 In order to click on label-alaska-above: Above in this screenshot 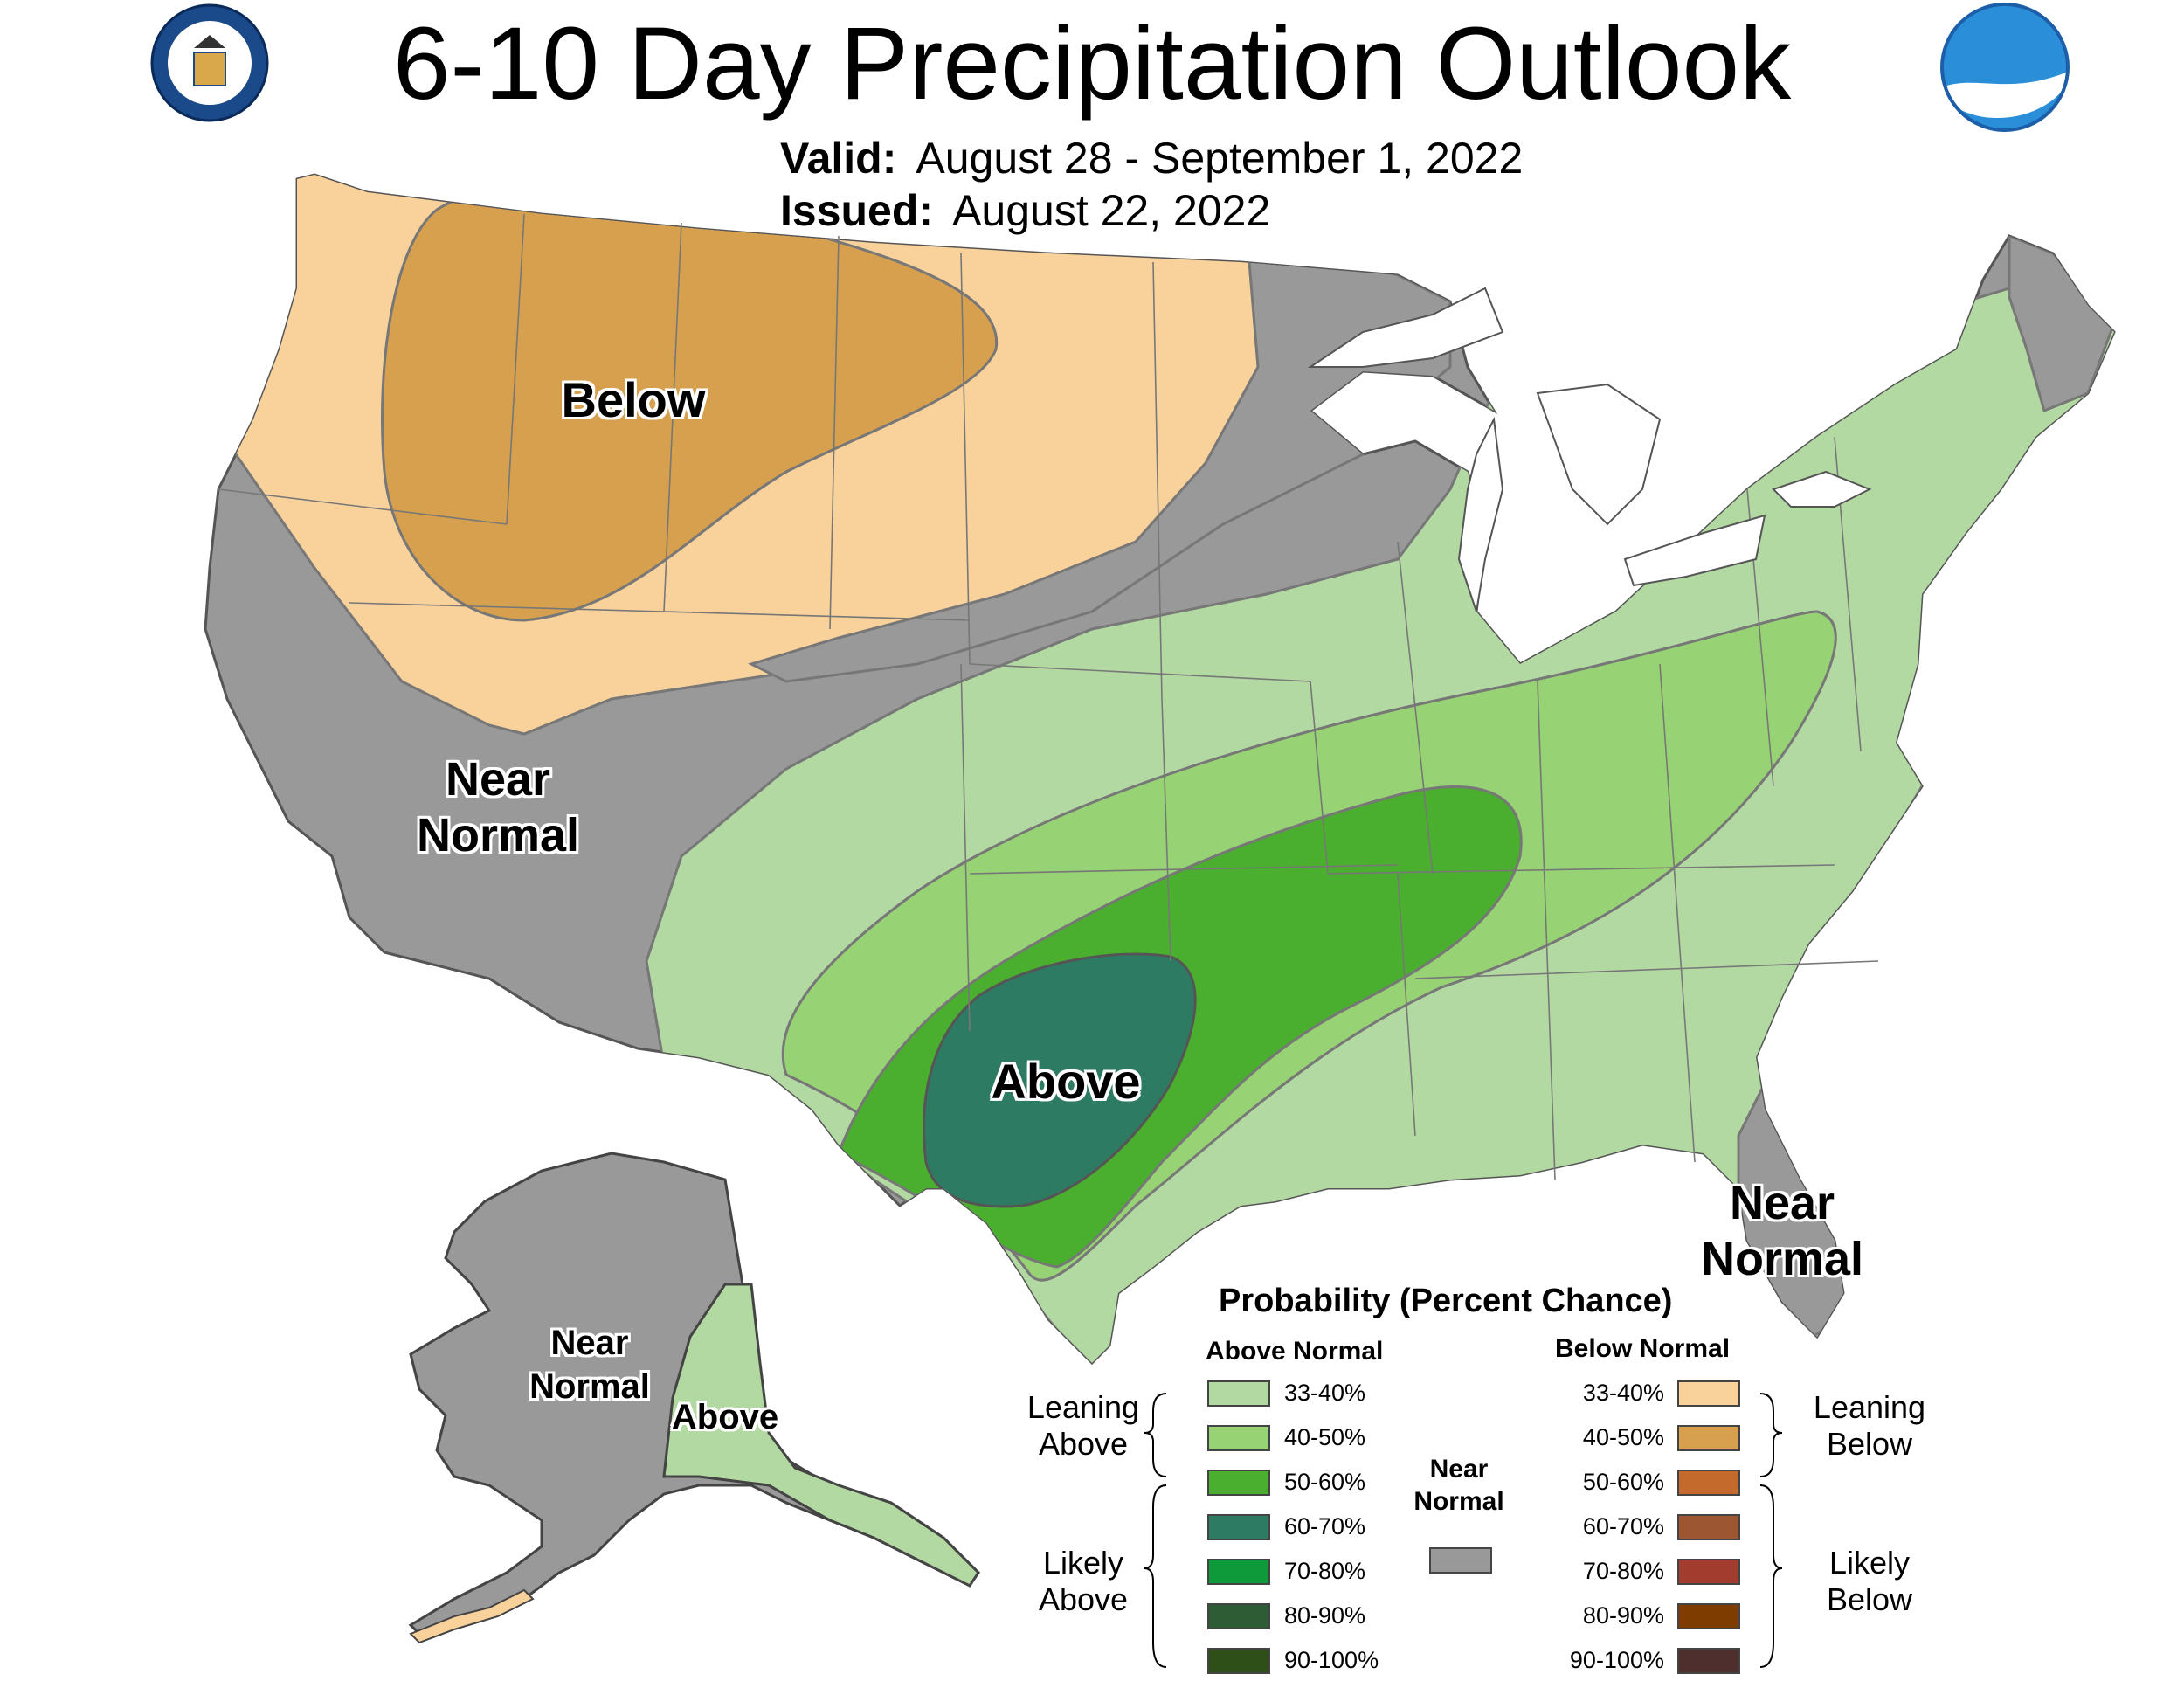, I will do `click(725, 1417)`.